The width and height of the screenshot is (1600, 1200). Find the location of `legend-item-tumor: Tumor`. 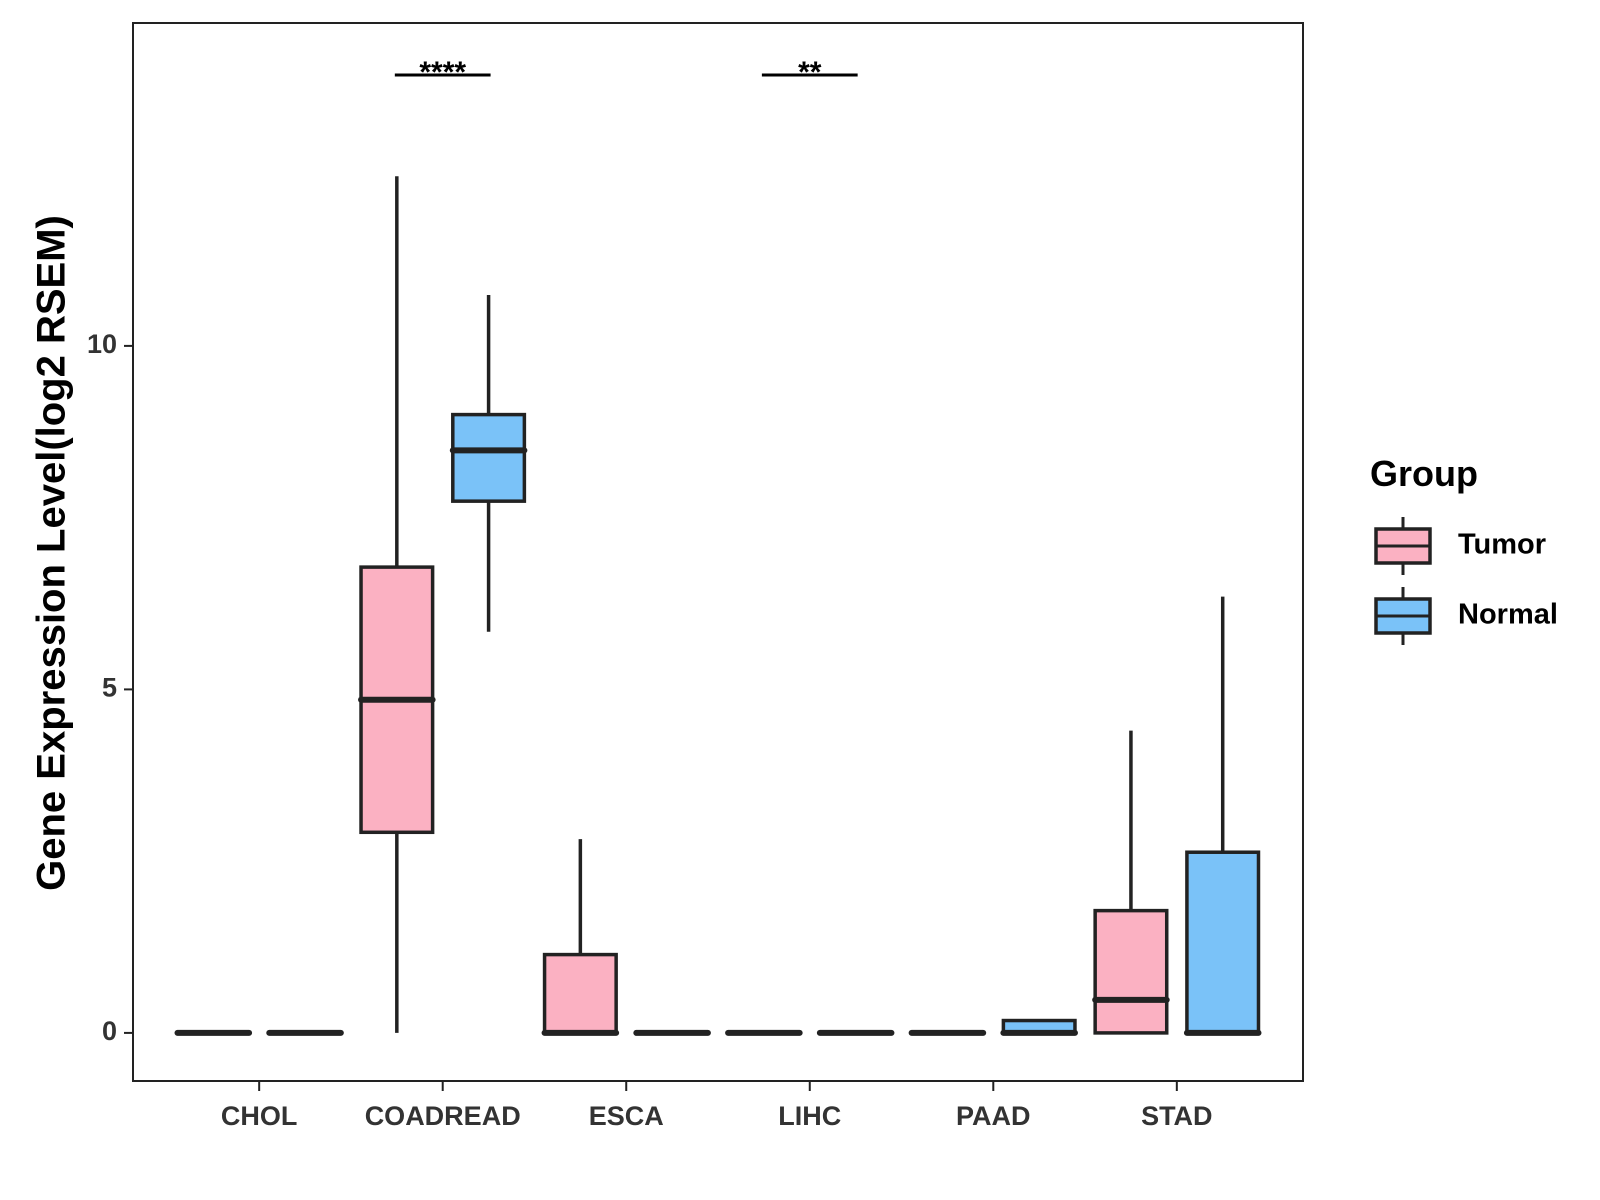

legend-item-tumor: Tumor is located at coordinates (1460, 546).